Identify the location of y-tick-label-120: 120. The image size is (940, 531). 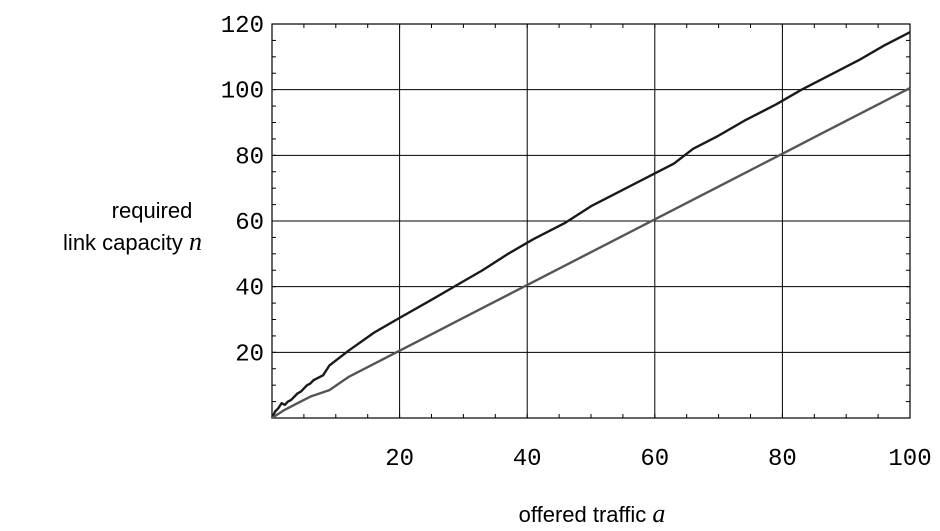
(242, 26).